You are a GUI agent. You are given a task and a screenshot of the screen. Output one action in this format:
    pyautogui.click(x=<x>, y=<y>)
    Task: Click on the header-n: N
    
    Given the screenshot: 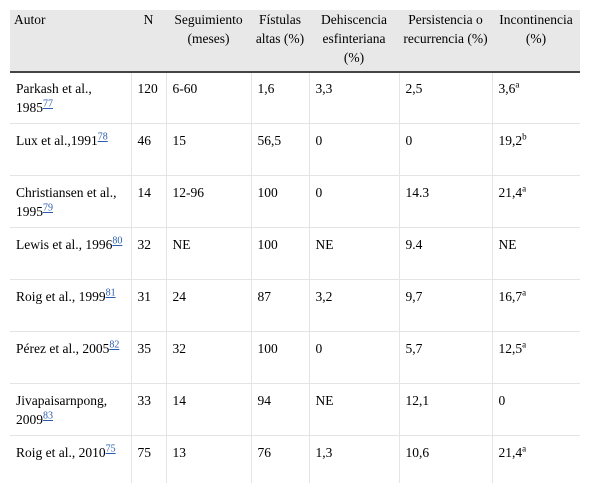 What is the action you would take?
    pyautogui.click(x=148, y=41)
    